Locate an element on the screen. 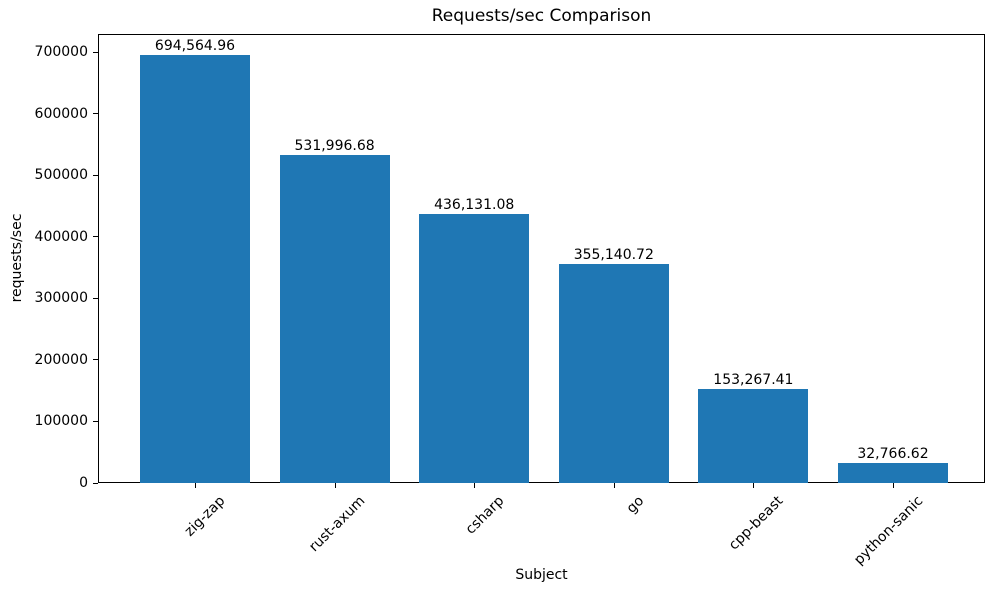 The height and width of the screenshot is (600, 1000). y-tick-label: 400000 is located at coordinates (61, 236).